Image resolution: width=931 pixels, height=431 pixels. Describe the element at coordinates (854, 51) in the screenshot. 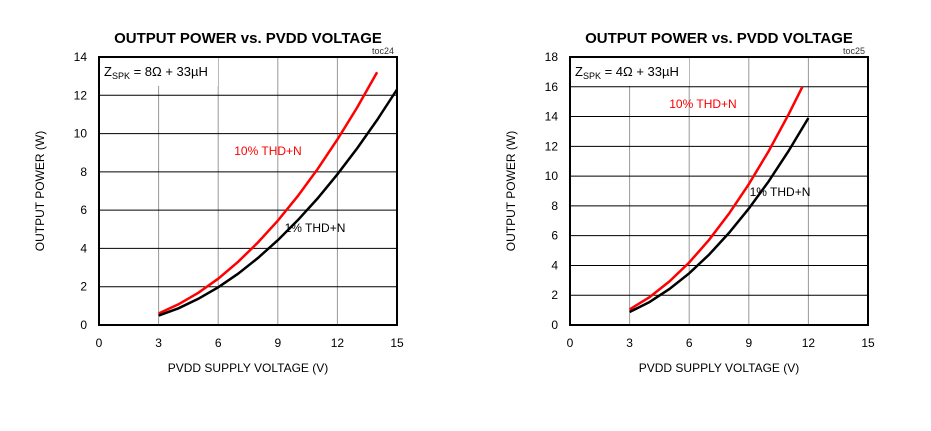

I see `chart-tag: toc25` at that location.